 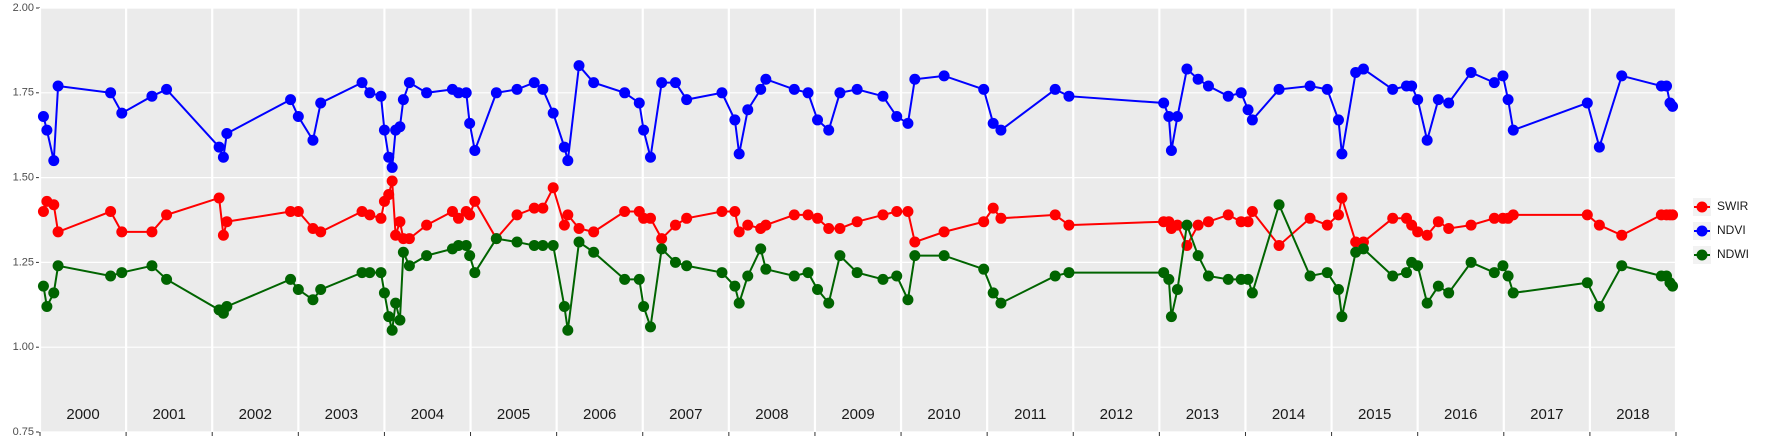 What do you see at coordinates (23, 432) in the screenshot?
I see `y-tick-label: 0.75` at bounding box center [23, 432].